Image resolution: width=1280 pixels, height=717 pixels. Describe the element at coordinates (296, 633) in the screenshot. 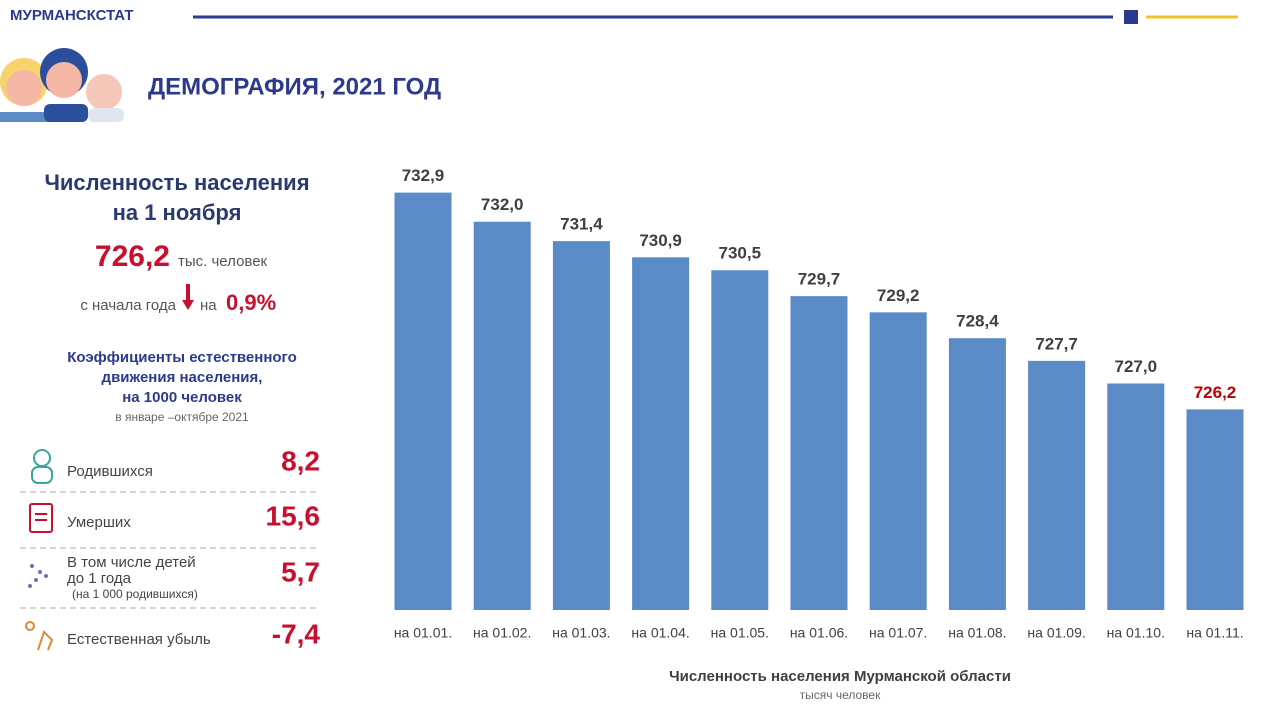

I see `coef-value: -7,4` at that location.